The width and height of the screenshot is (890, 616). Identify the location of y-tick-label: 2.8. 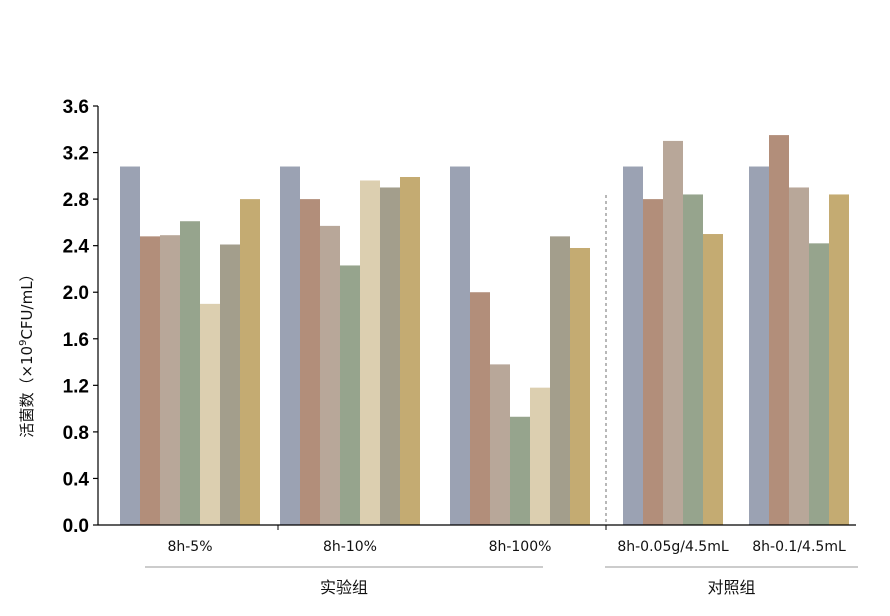
(76, 200).